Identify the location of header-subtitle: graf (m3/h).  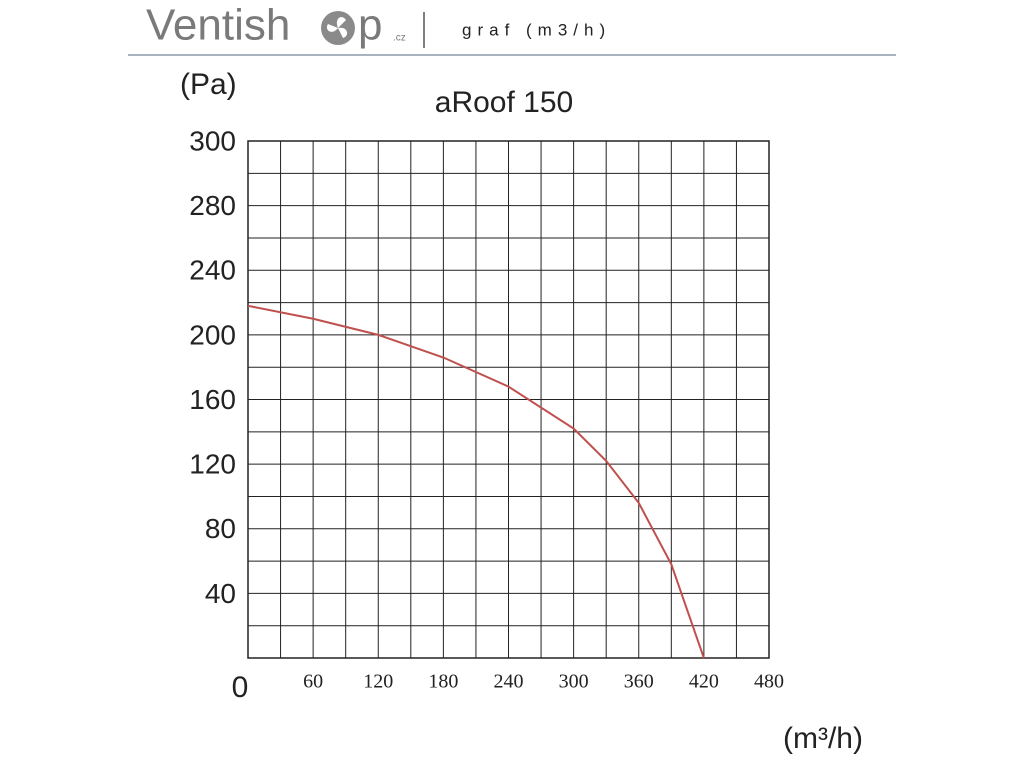
(536, 29).